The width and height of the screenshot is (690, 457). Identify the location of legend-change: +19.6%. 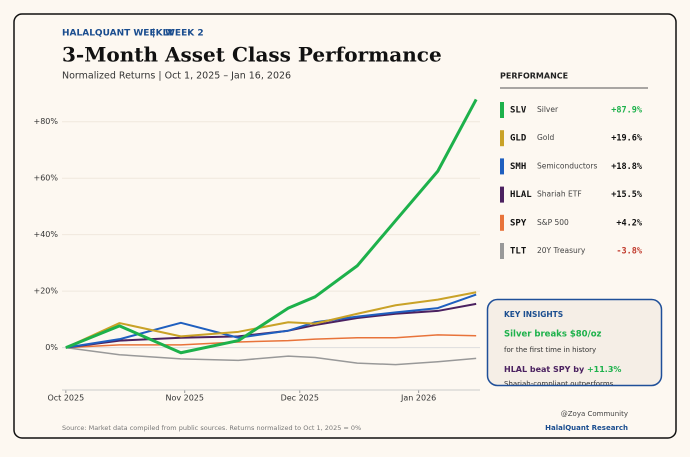
(627, 139).